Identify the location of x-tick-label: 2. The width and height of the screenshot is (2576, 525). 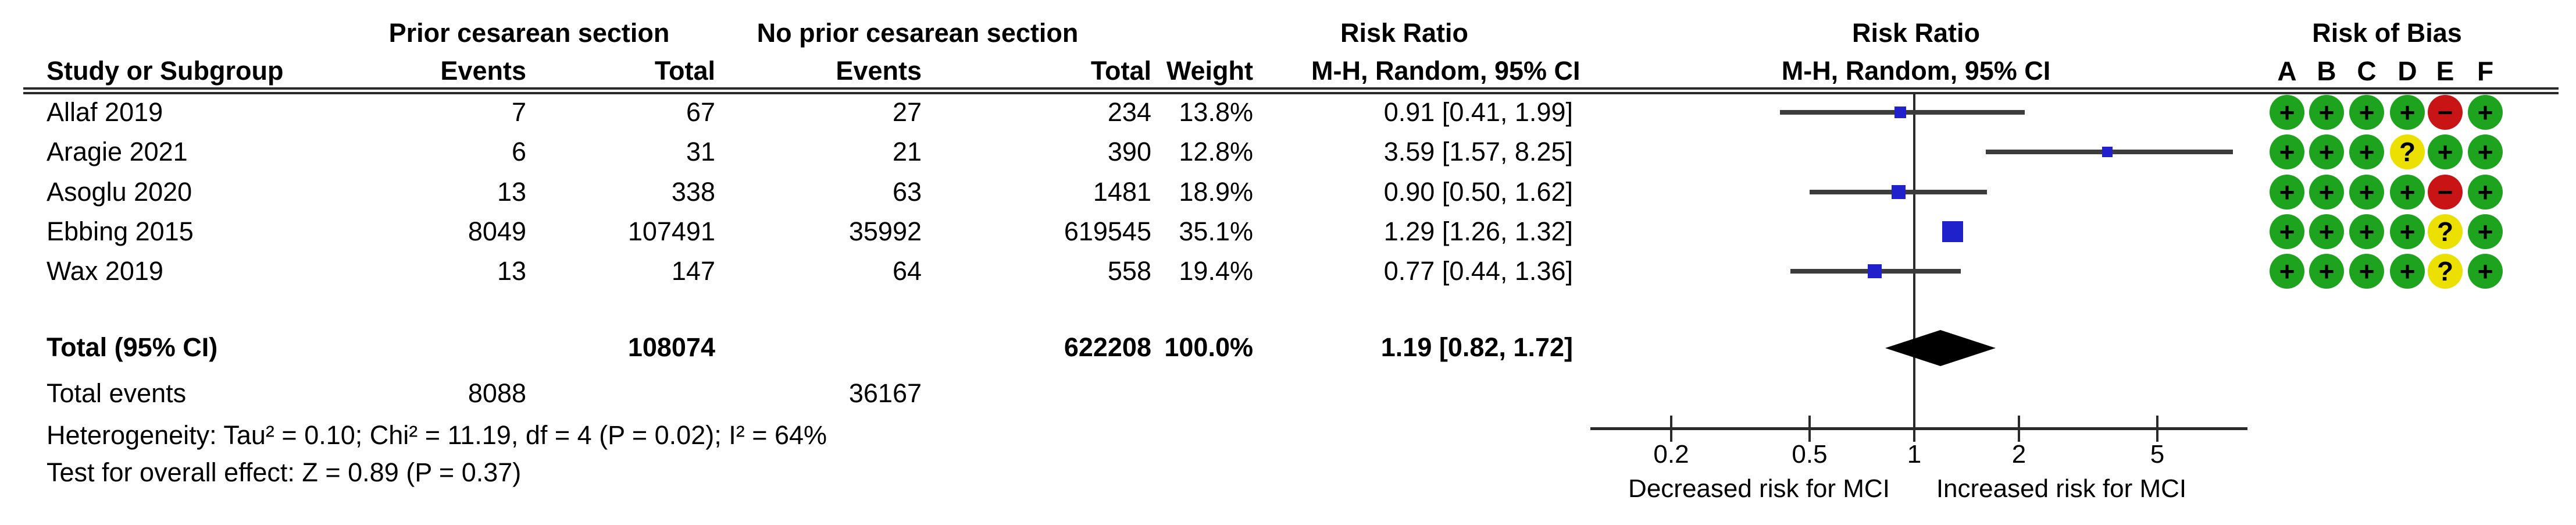
(2019, 454).